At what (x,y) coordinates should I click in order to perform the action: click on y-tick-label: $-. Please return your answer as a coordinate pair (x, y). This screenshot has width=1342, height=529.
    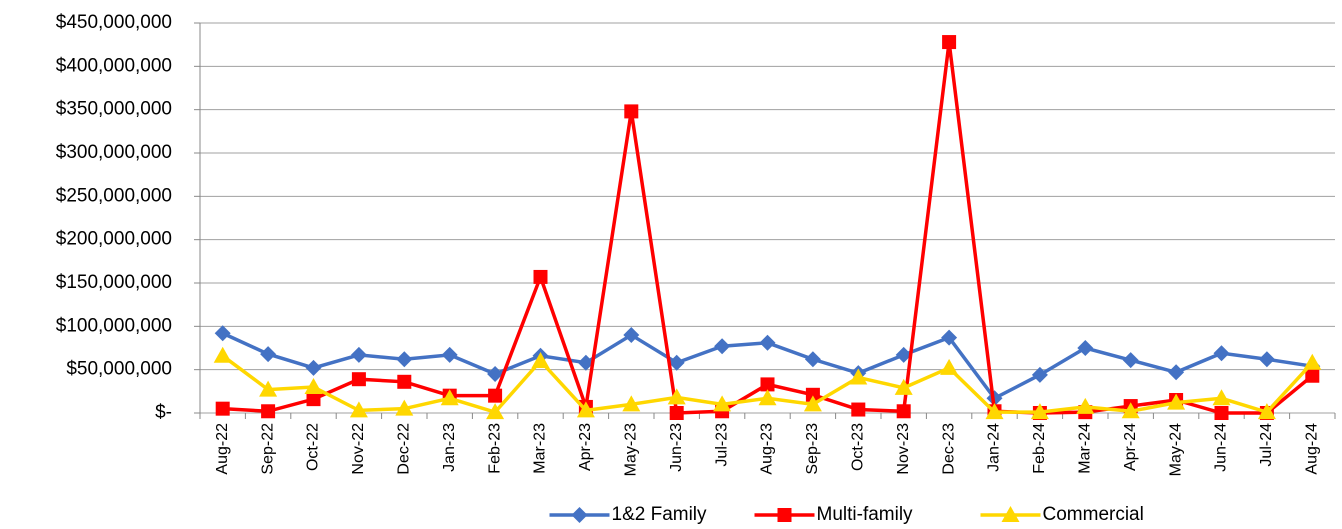
    Looking at the image, I should click on (163, 412).